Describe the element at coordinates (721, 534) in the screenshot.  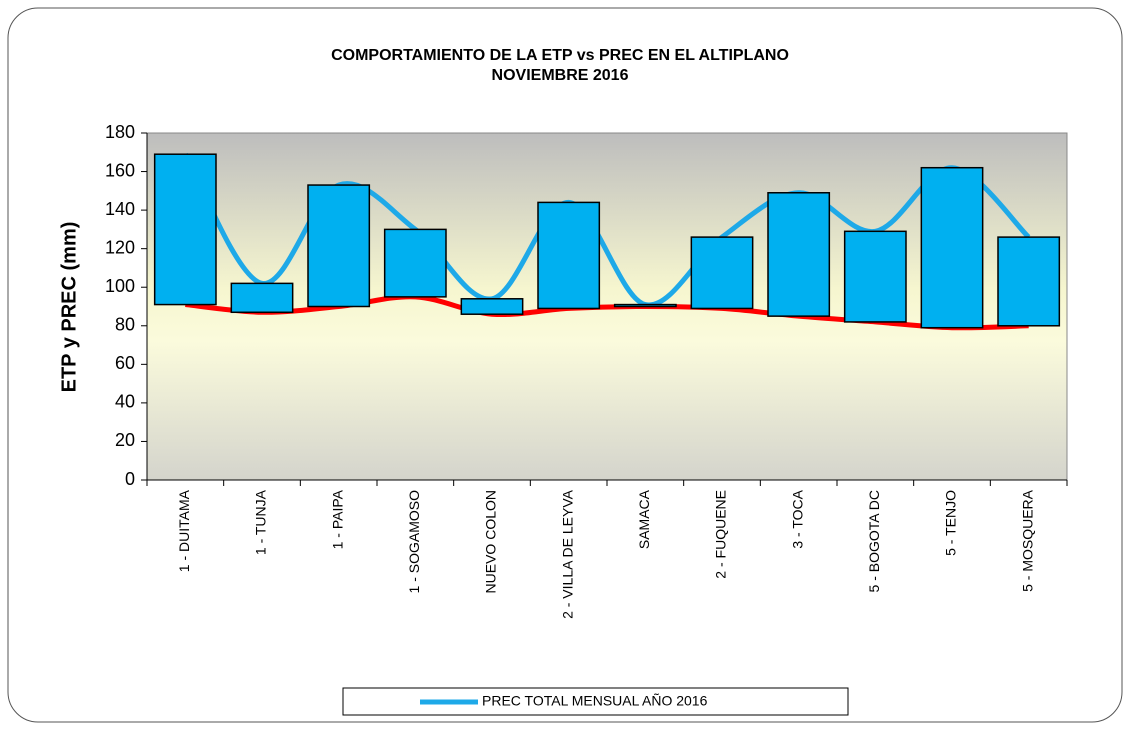
I see `x-tick-label: 2 - FUQUENE` at that location.